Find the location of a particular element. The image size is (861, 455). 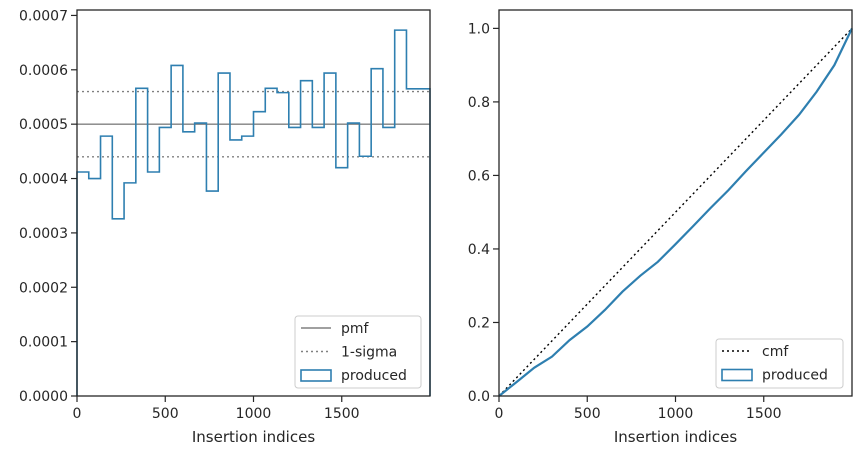

legend-label: pmf is located at coordinates (355, 329).